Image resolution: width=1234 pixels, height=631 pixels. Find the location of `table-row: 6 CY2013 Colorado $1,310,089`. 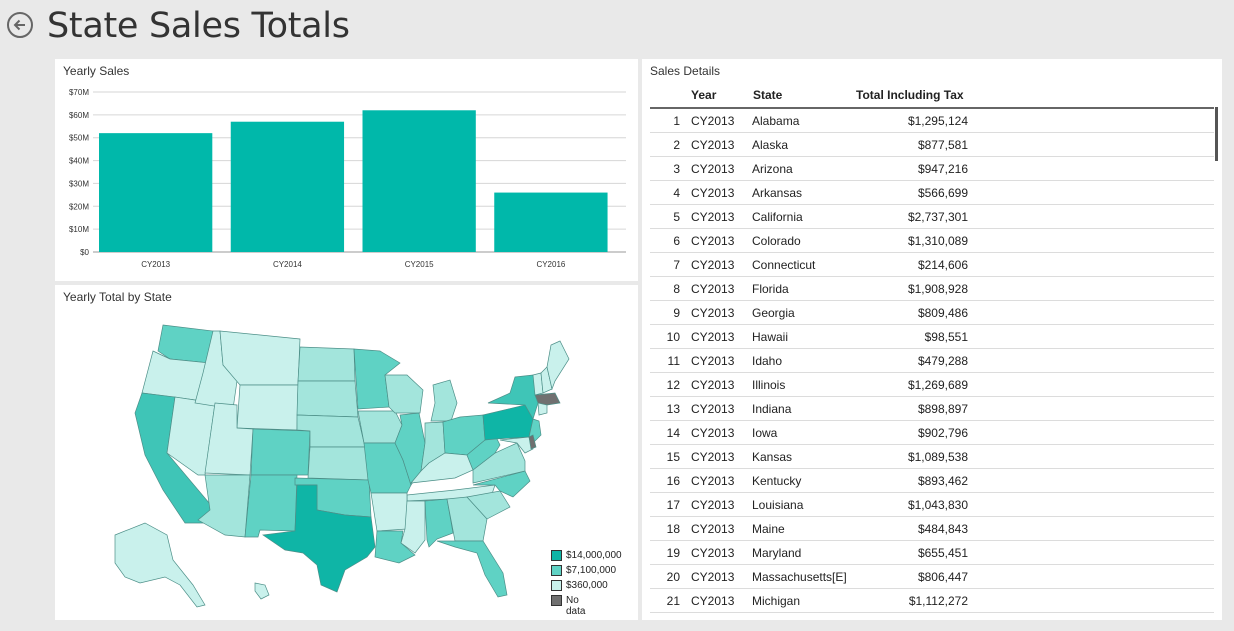

table-row: 6 CY2013 Colorado $1,310,089 is located at coordinates (932, 241).